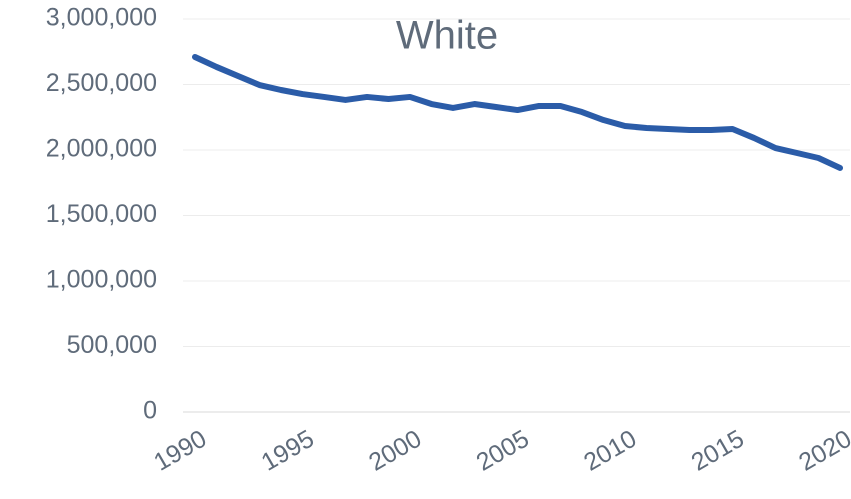 The width and height of the screenshot is (851, 499). I want to click on x-tick-label: 1995, so click(288, 451).